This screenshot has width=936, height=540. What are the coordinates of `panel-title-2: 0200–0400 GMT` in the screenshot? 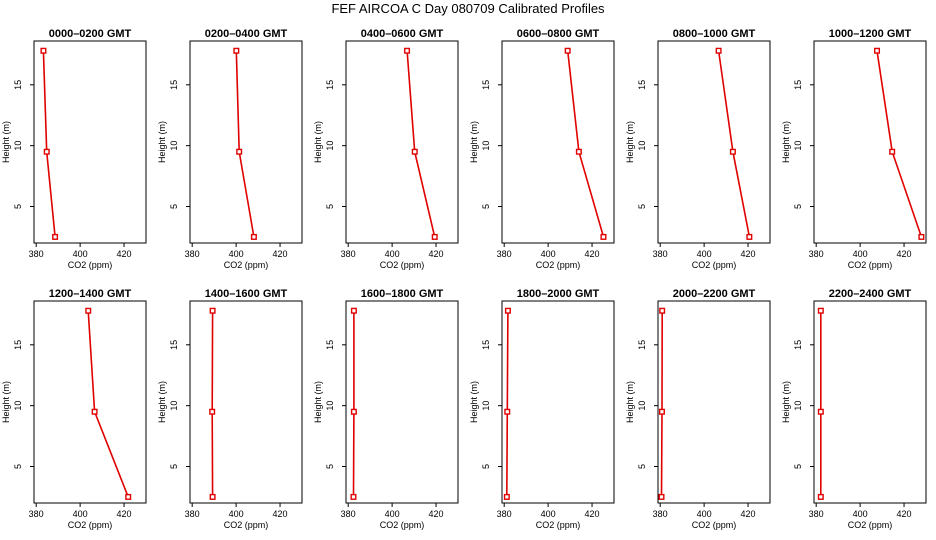 It's located at (246, 34).